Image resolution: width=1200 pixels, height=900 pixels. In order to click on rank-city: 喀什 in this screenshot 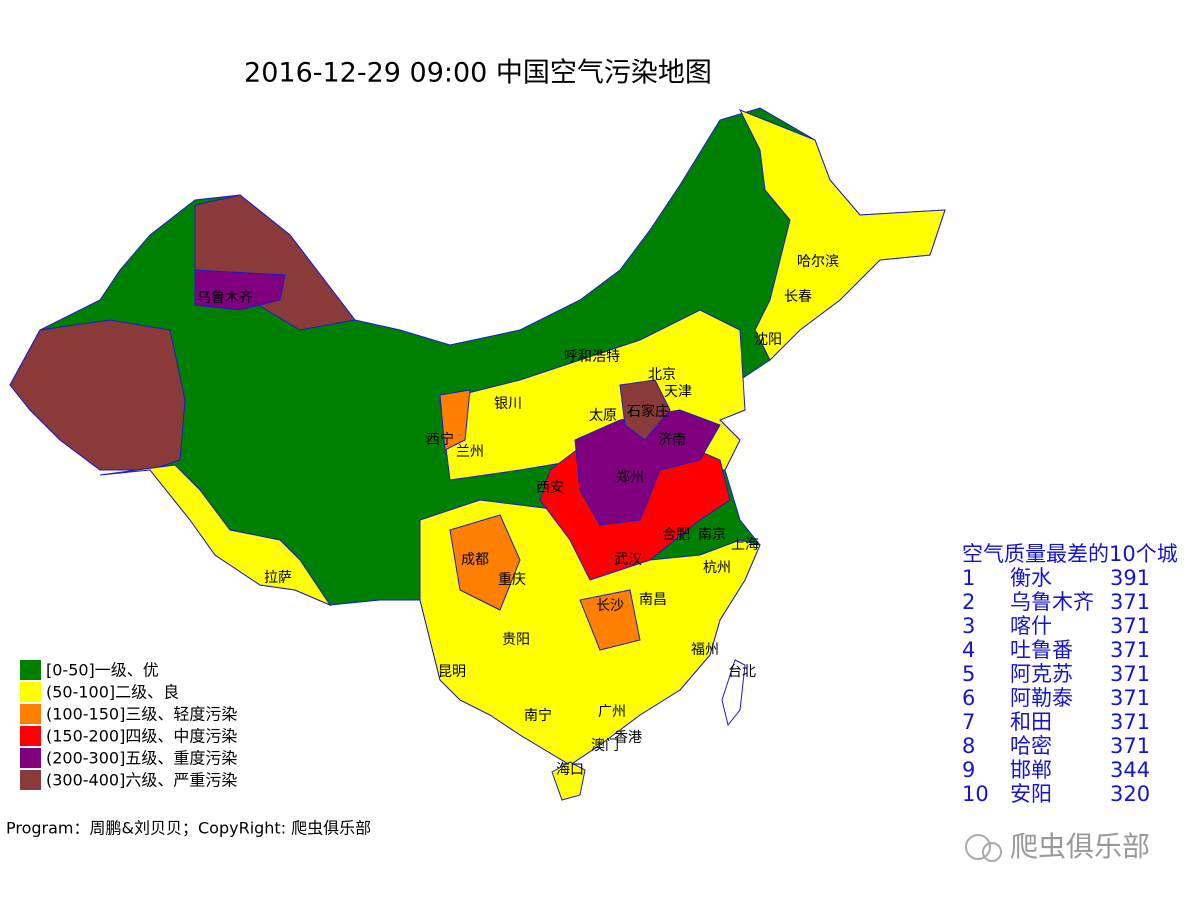, I will do `click(1031, 626)`.